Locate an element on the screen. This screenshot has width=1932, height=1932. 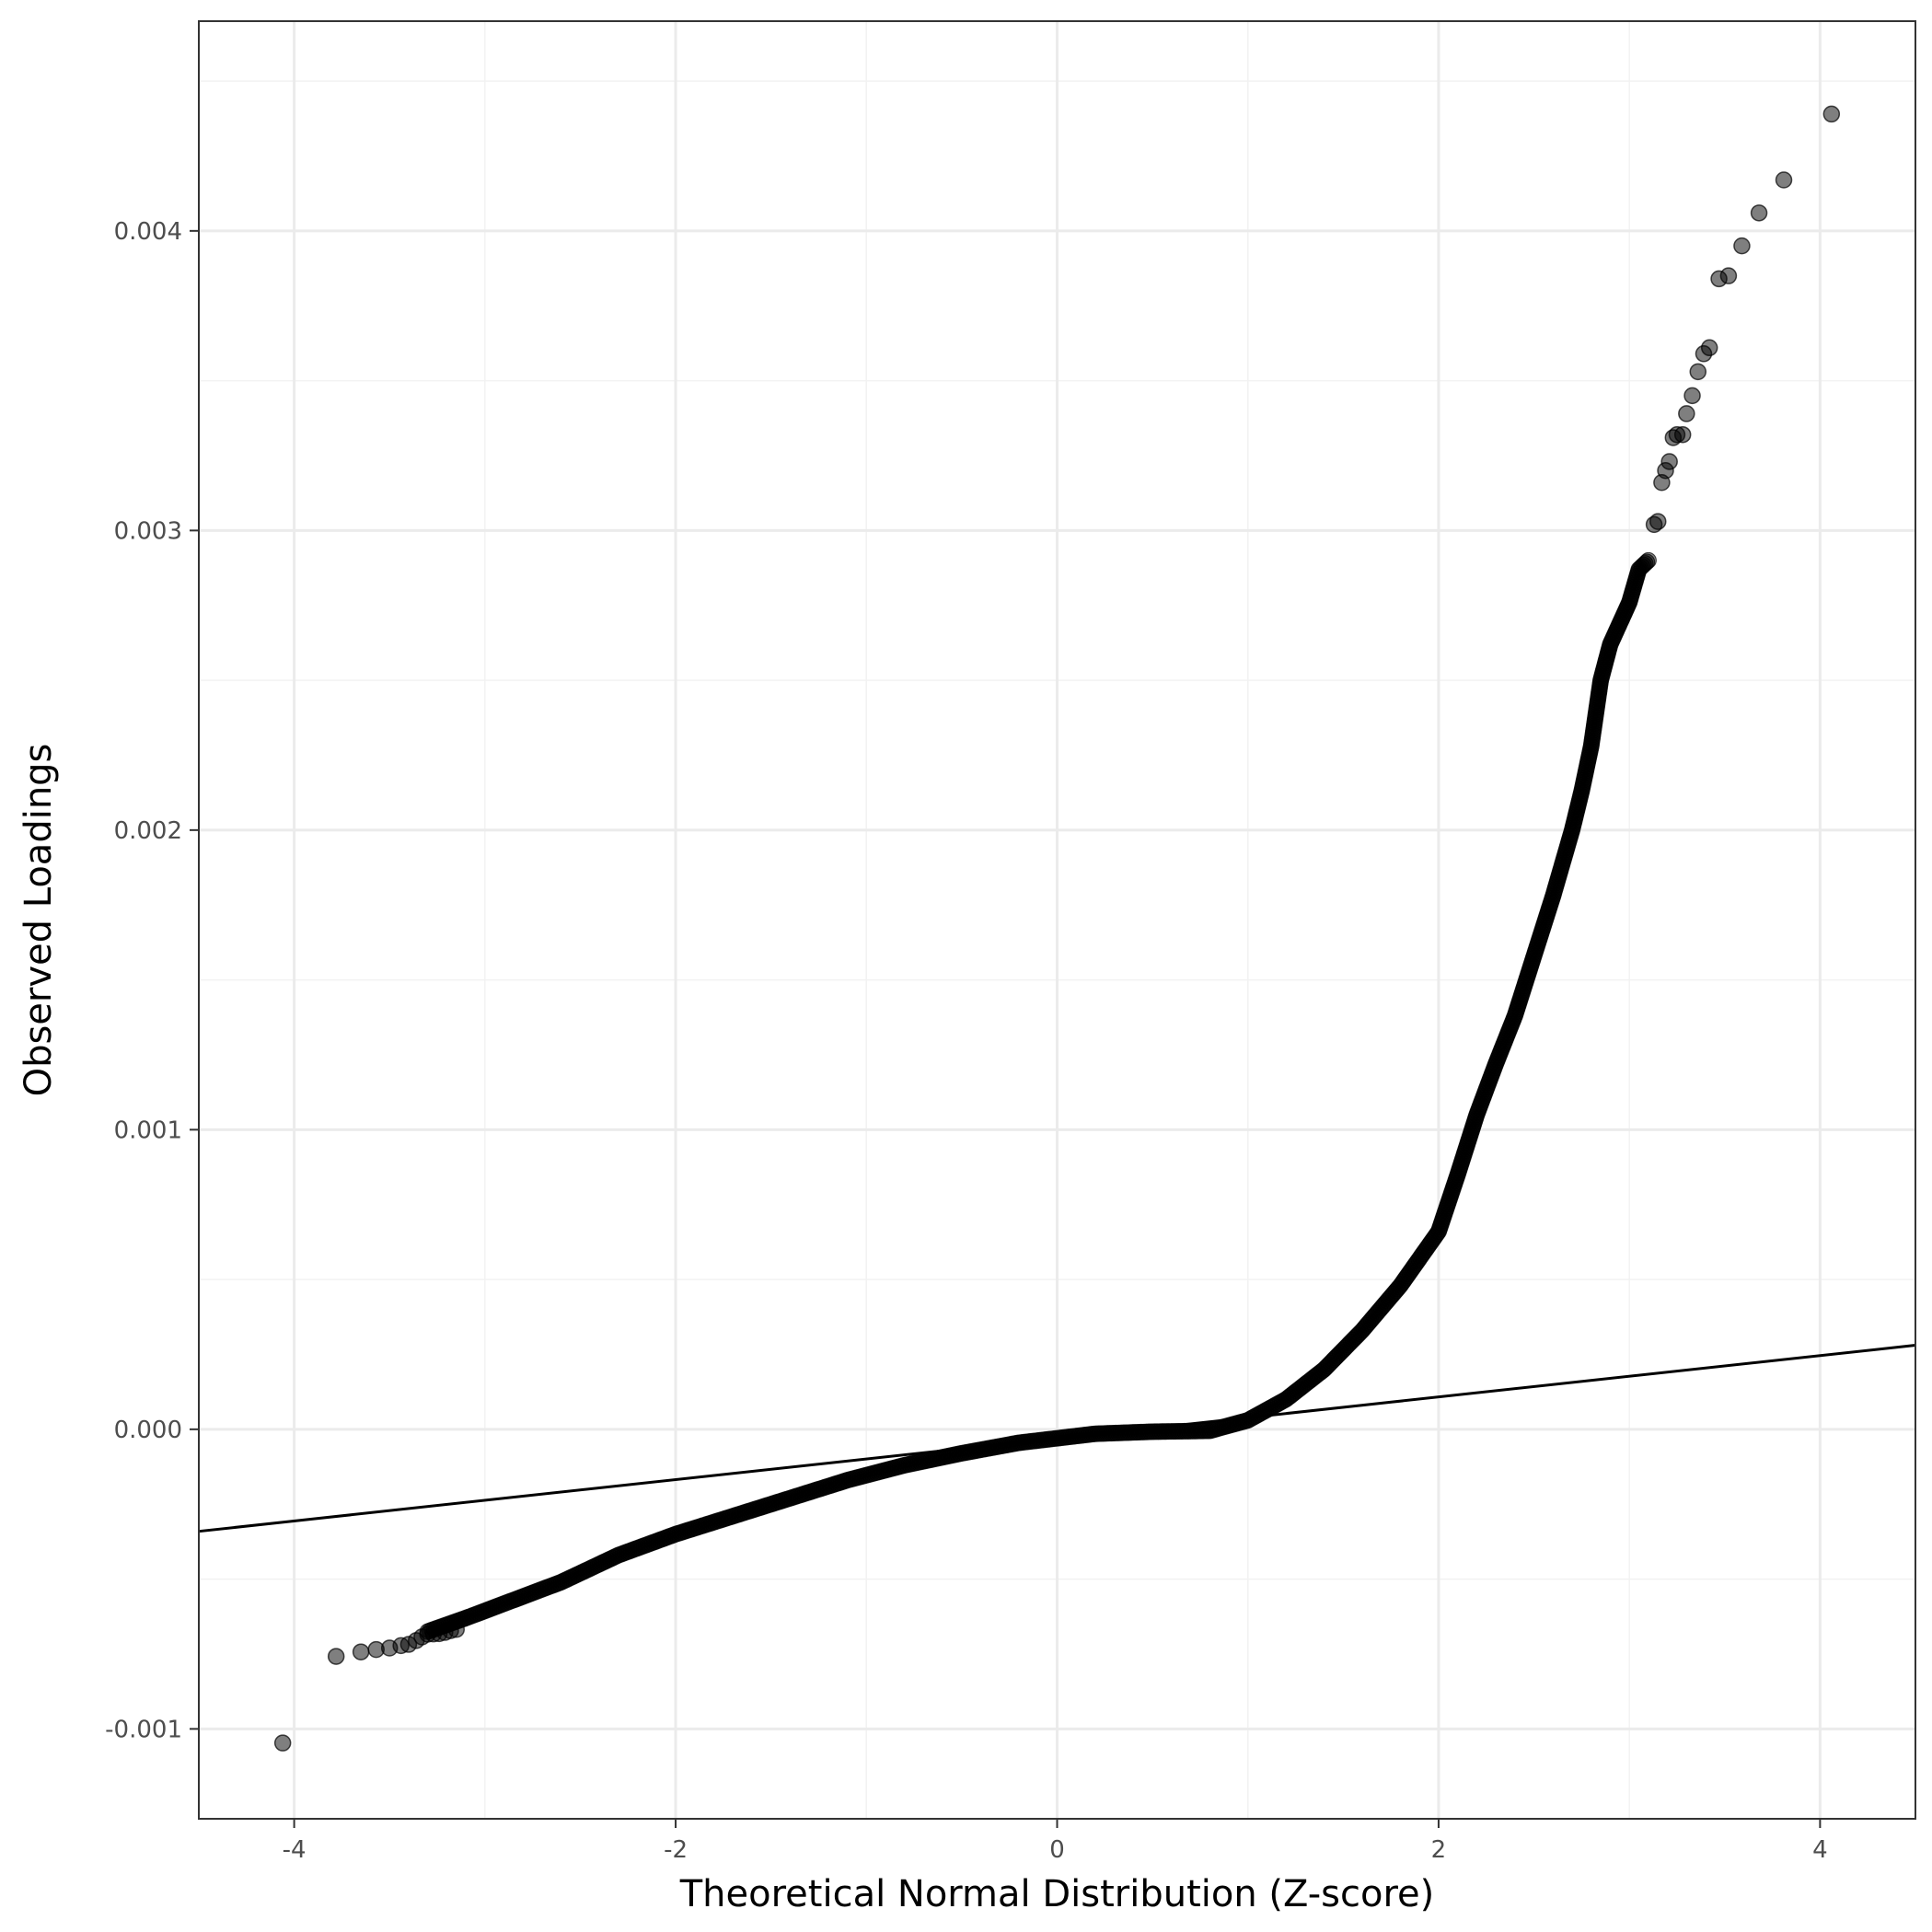
y-tick-label: 0.001 is located at coordinates (148, 1130).